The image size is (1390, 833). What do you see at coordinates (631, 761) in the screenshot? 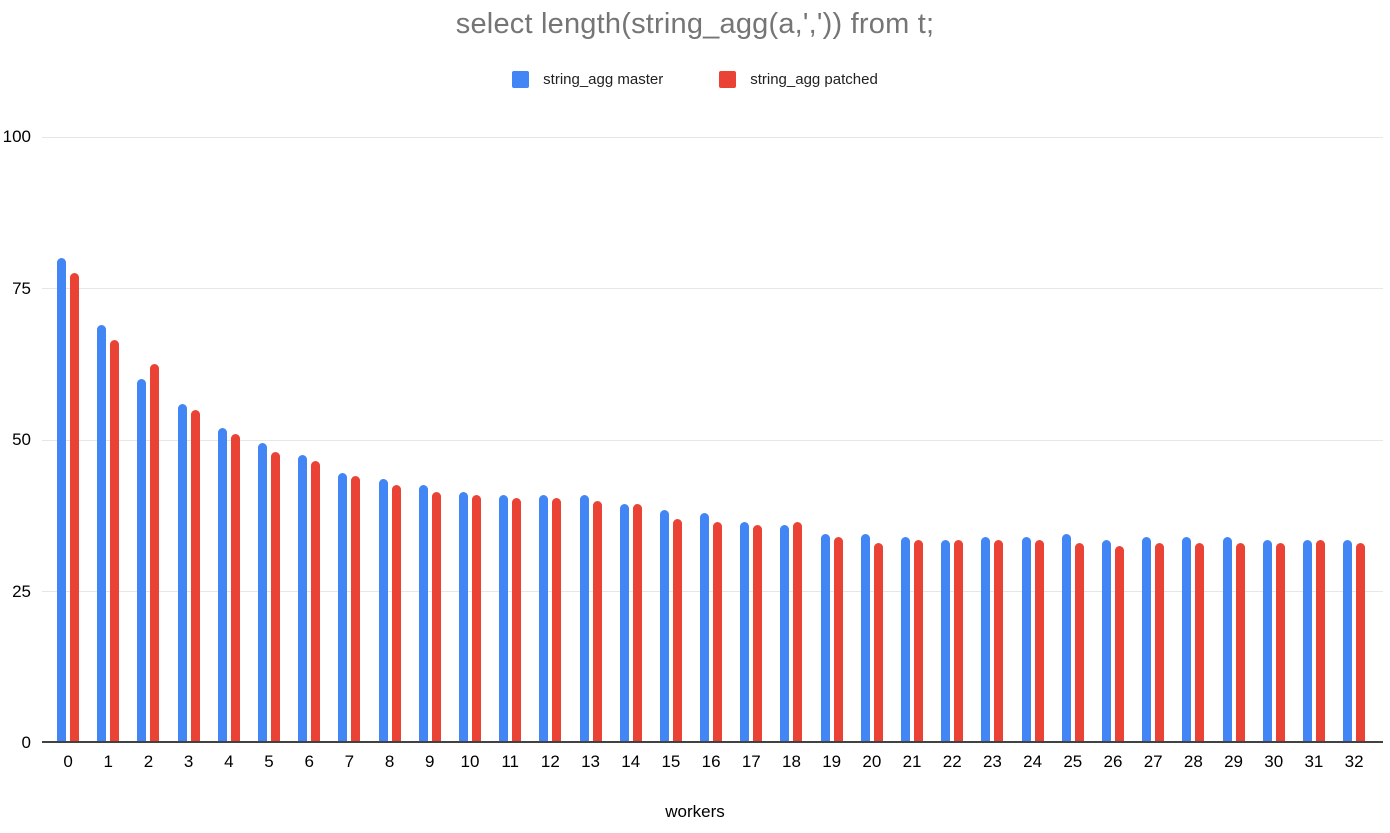
I see `x-tick-label-14: 14` at bounding box center [631, 761].